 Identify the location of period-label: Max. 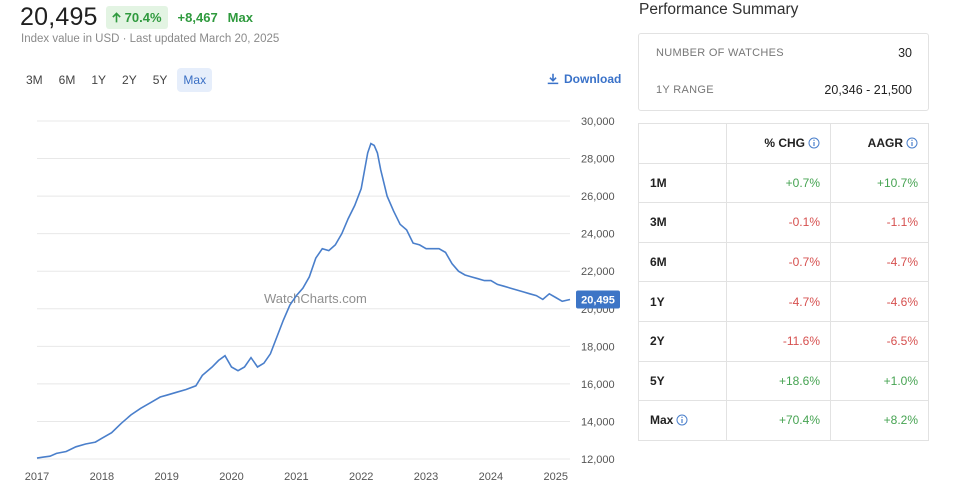
(682, 420).